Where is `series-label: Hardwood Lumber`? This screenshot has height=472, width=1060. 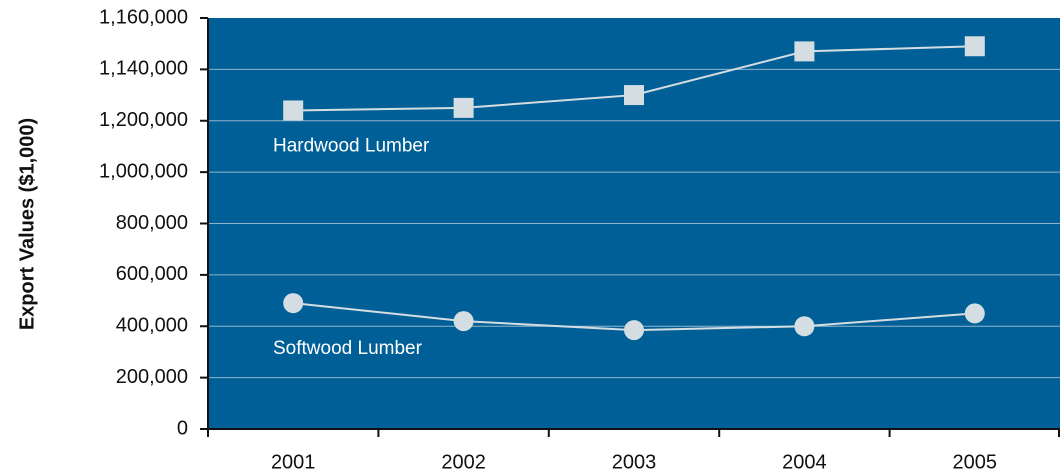 series-label: Hardwood Lumber is located at coordinates (351, 145).